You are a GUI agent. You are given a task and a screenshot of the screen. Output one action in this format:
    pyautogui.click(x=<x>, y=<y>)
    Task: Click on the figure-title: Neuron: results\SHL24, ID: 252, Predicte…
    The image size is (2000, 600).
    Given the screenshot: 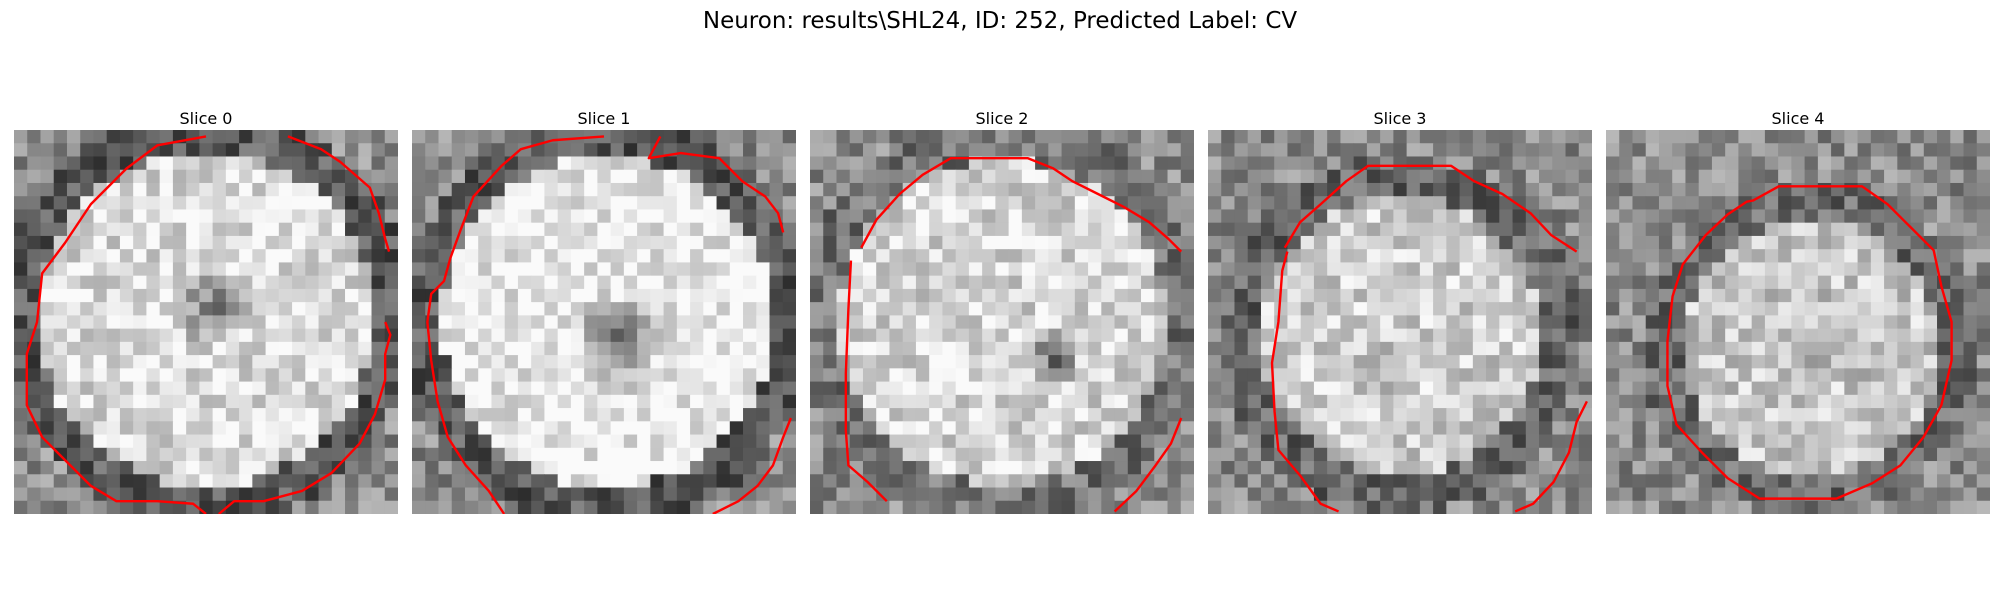 What is the action you would take?
    pyautogui.click(x=1000, y=21)
    